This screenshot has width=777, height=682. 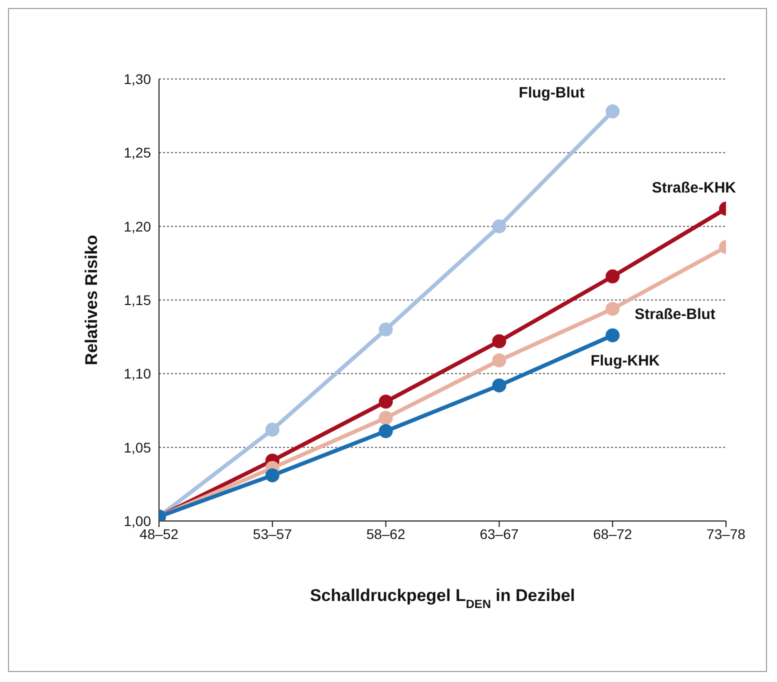 What do you see at coordinates (499, 534) in the screenshot?
I see `x-tick-label: 63–67` at bounding box center [499, 534].